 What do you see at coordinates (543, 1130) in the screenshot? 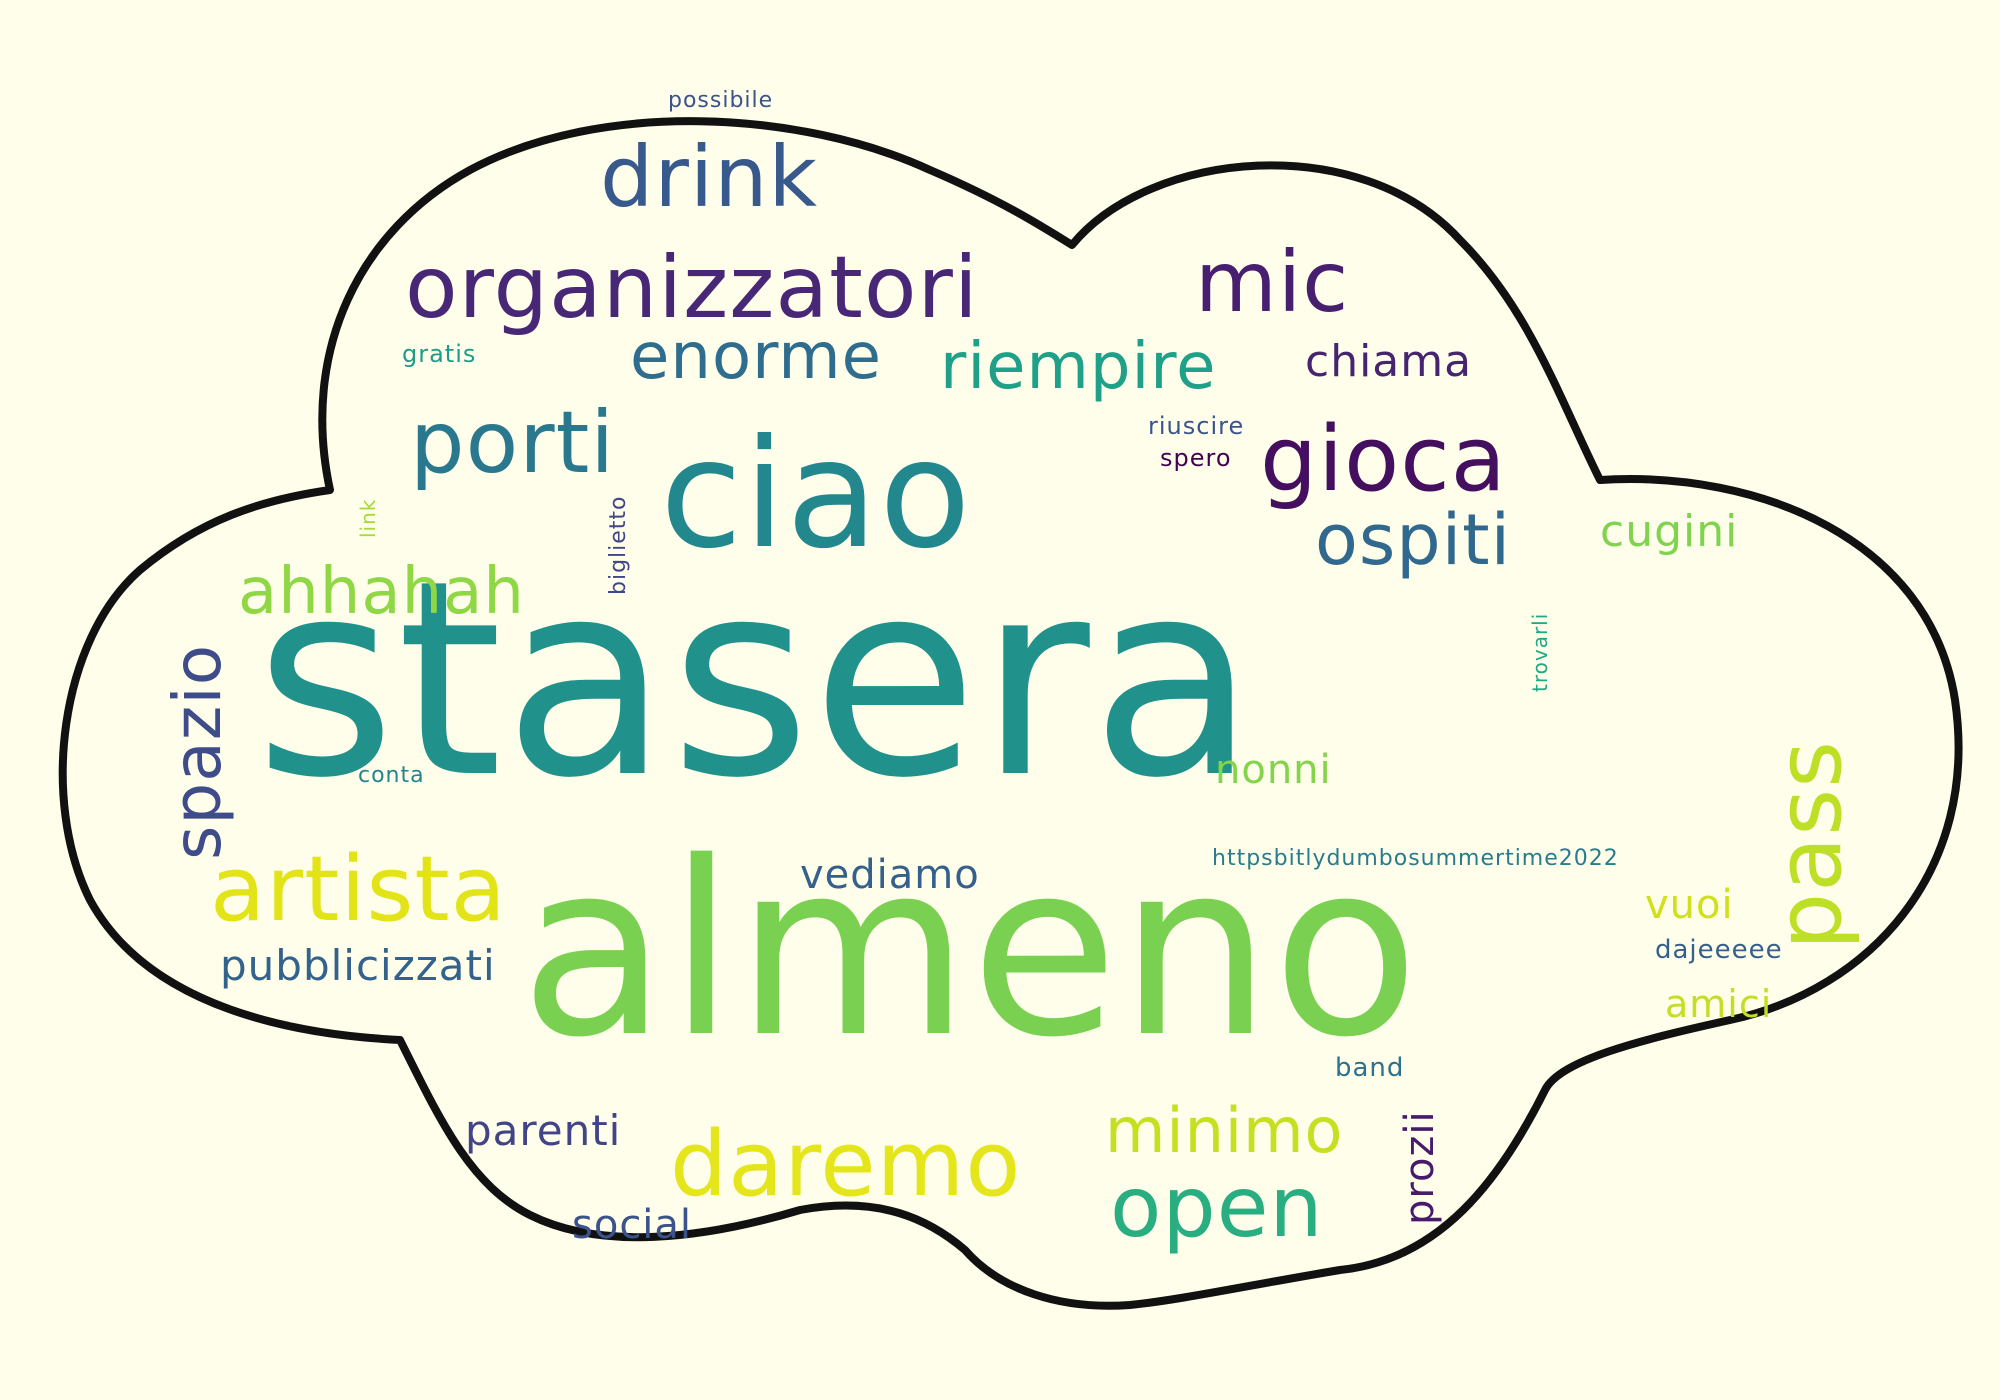
I see `word-parenti: parenti` at bounding box center [543, 1130].